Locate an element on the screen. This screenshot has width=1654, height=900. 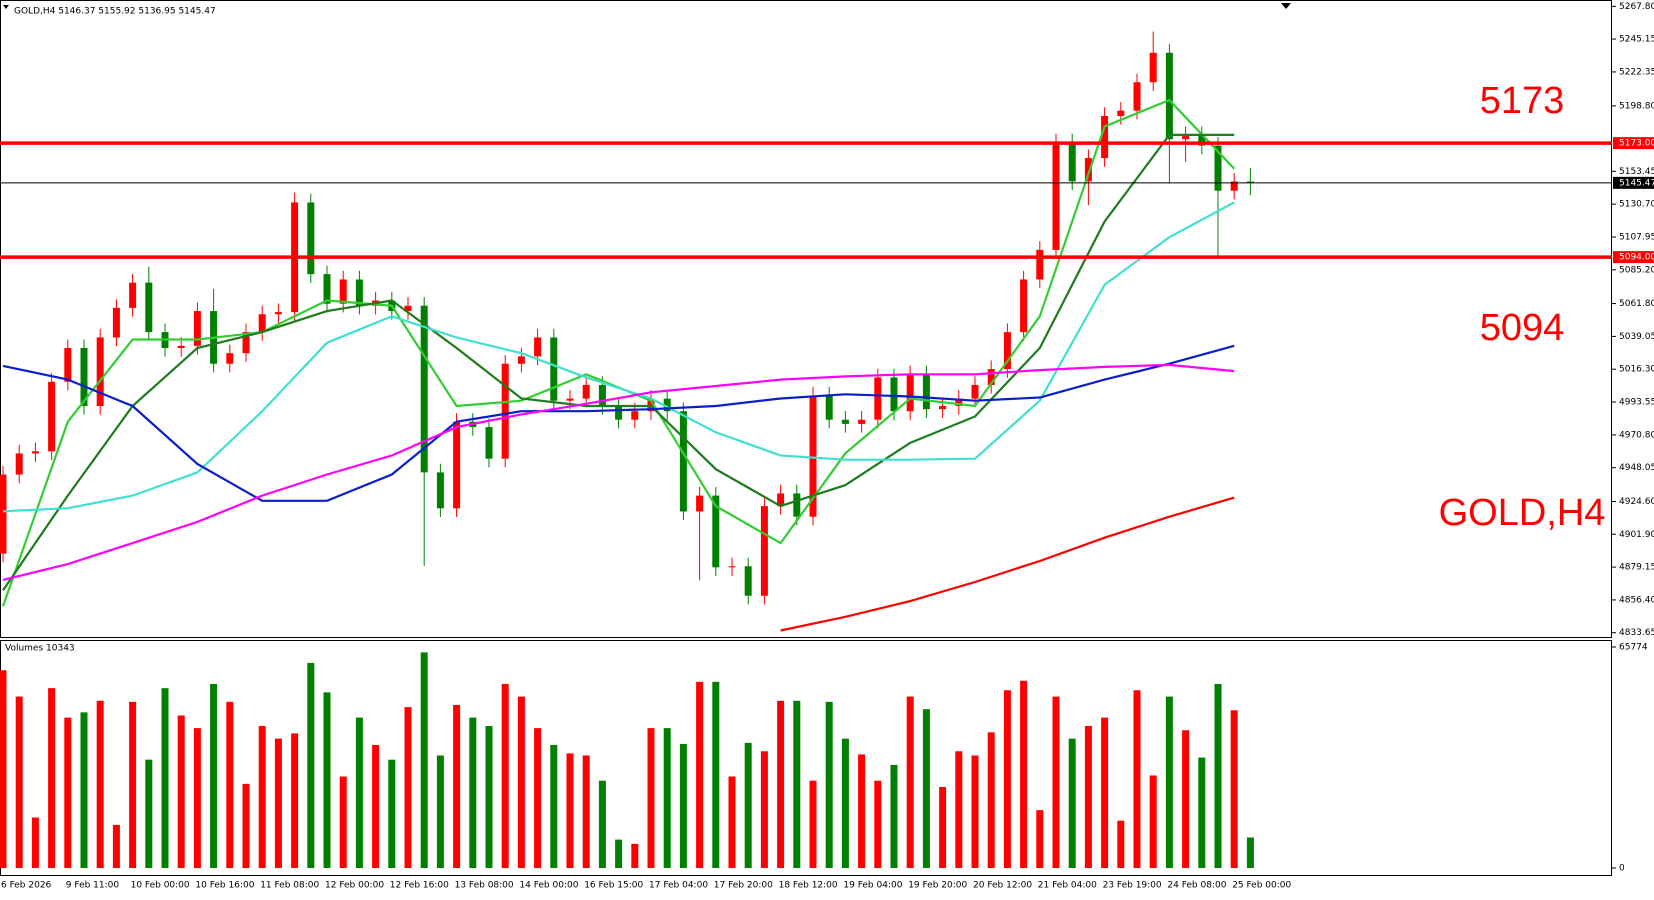
level-annotation: 5173 is located at coordinates (1522, 101).